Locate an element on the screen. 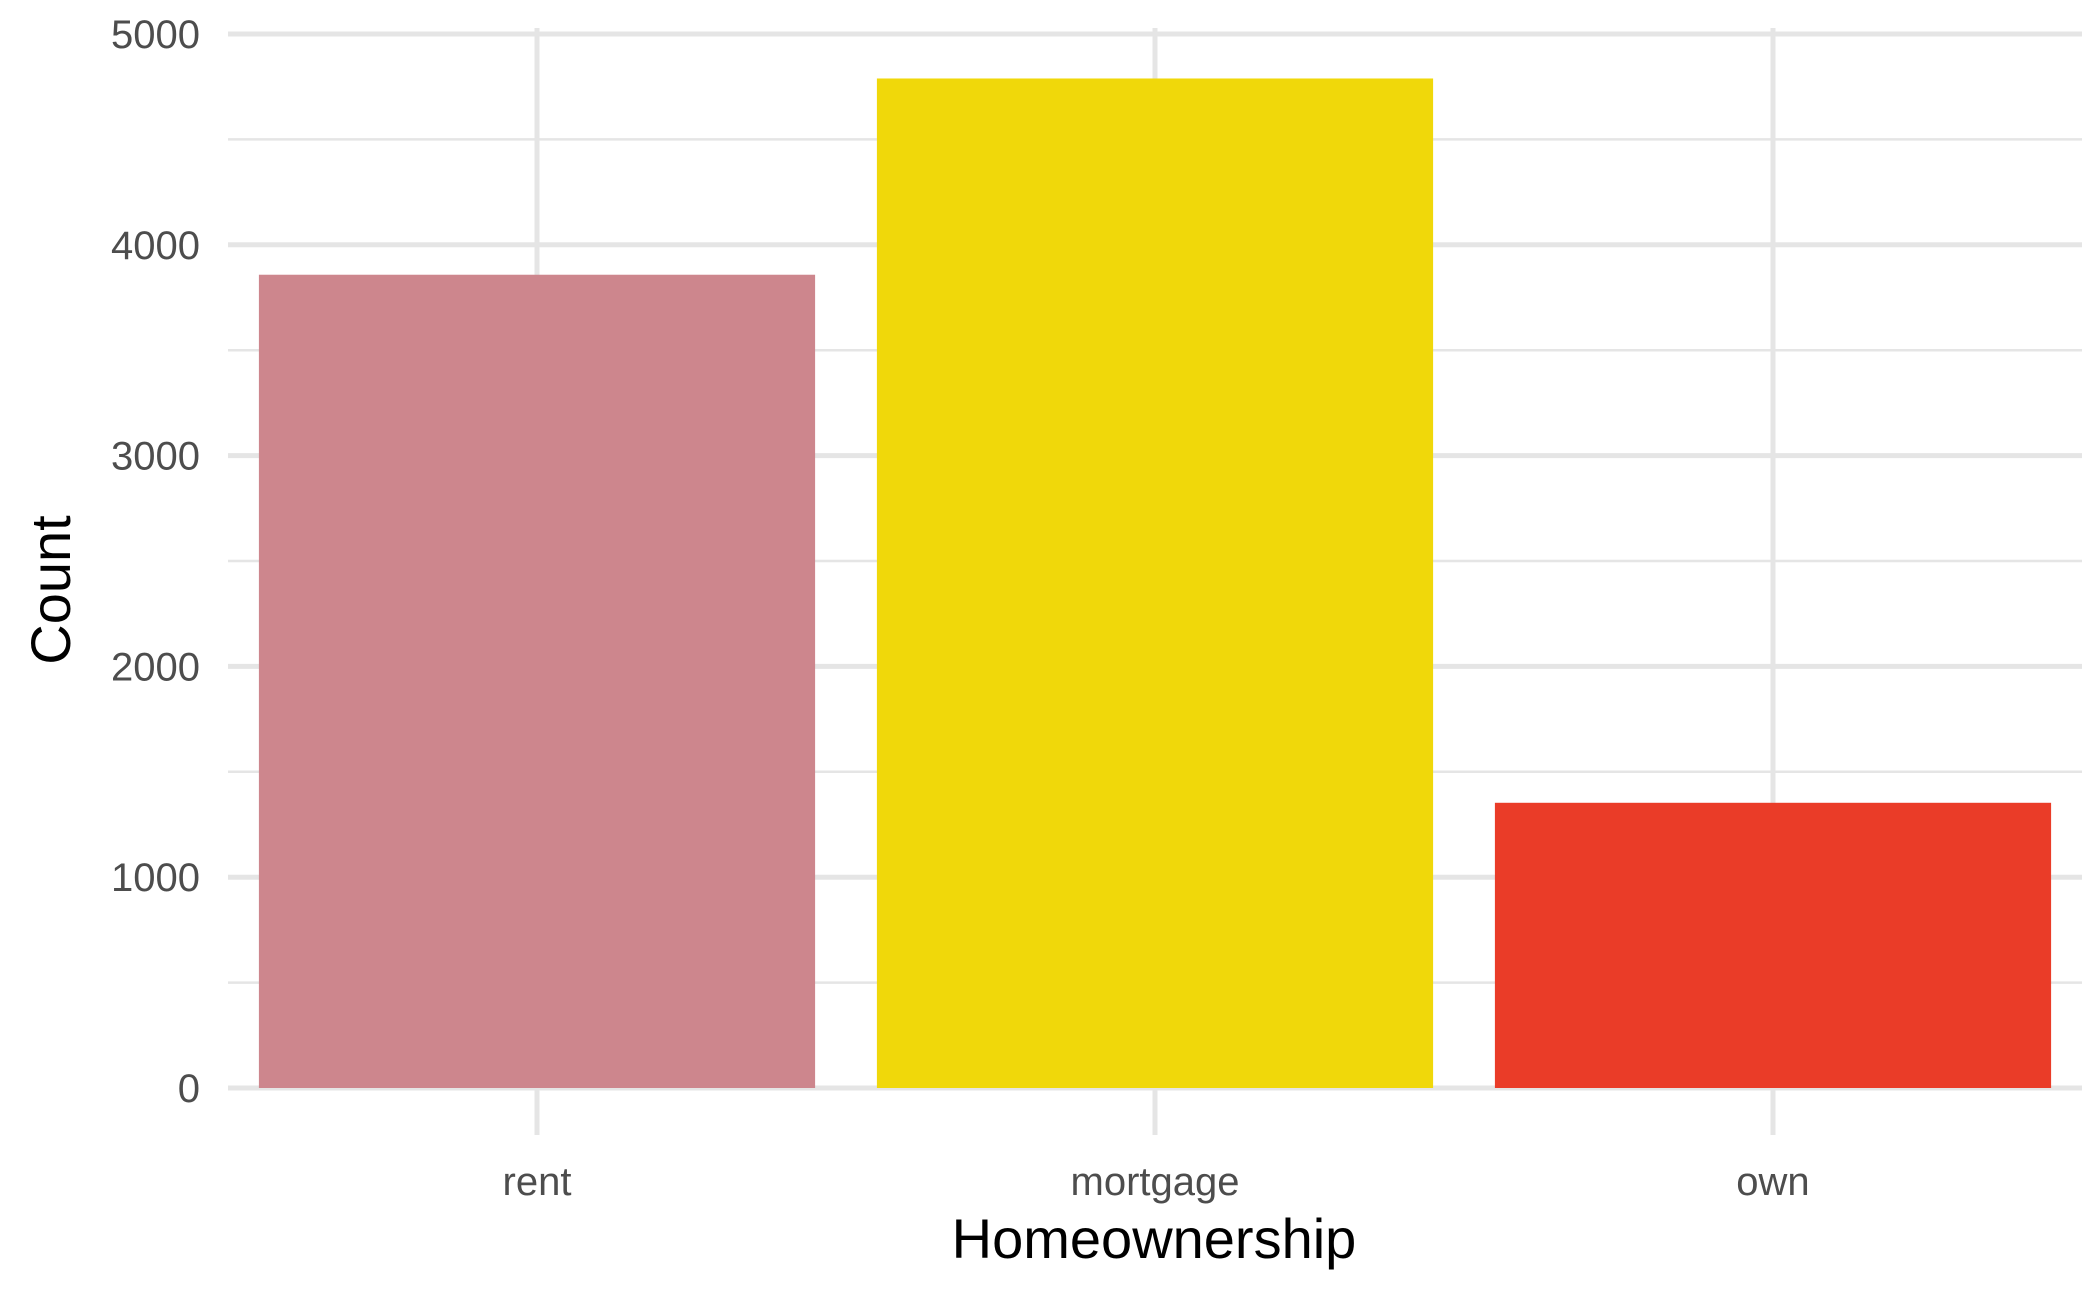 This screenshot has width=2100, height=1297. x-axis-title: Homeownership is located at coordinates (1154, 1238).